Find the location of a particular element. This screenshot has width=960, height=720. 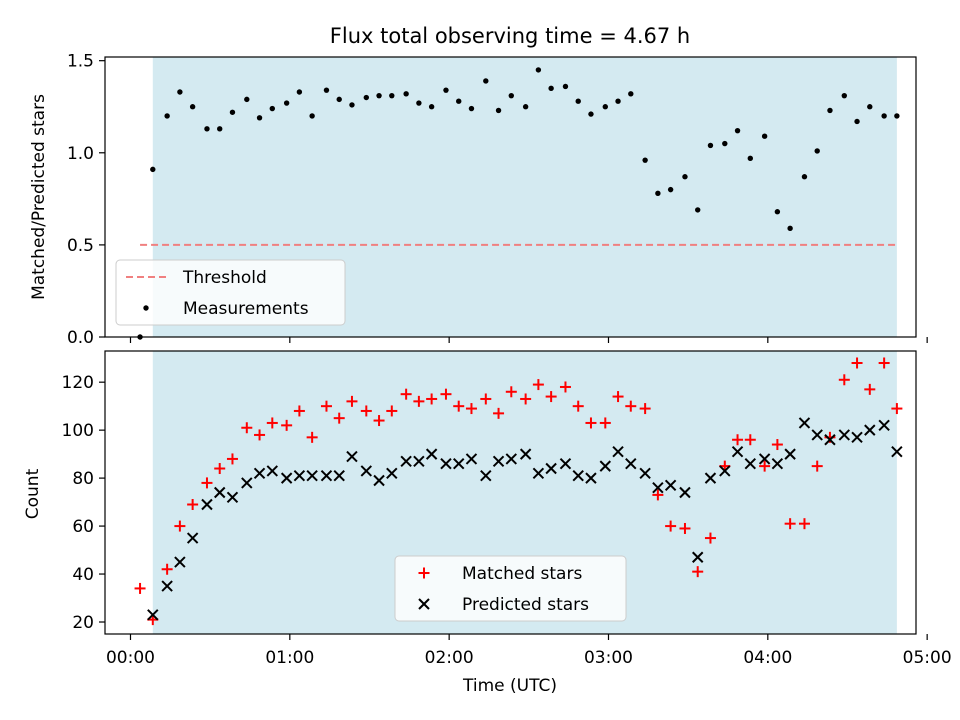

legend-measurements-label: Measurements is located at coordinates (246, 309).